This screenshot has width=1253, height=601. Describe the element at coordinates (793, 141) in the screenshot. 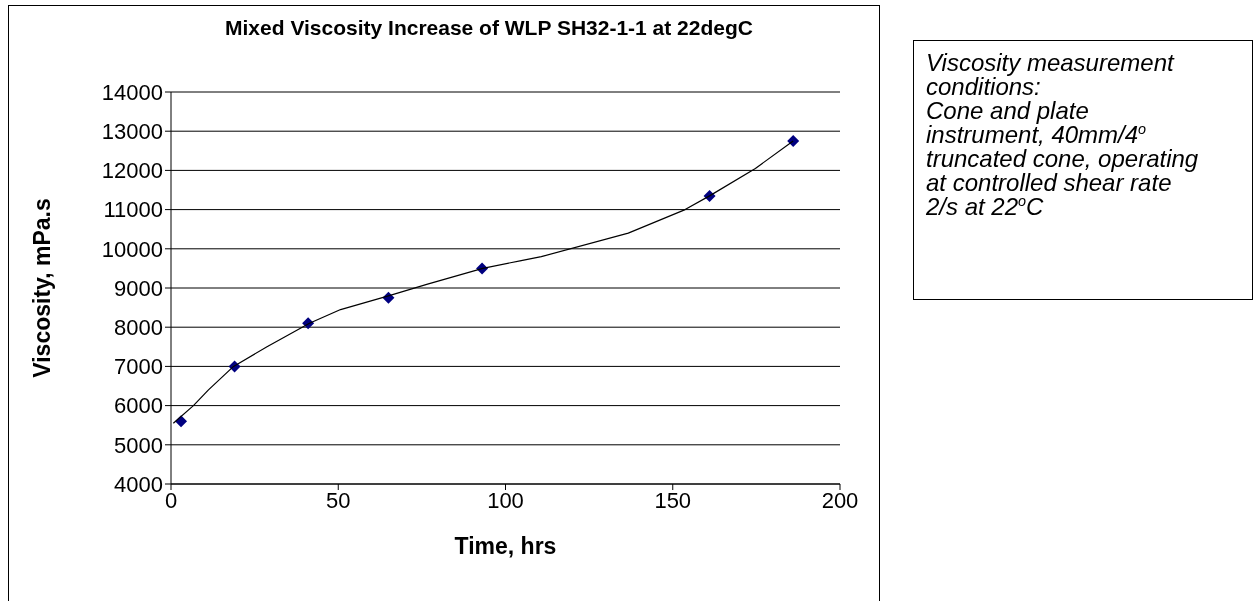

I see `point` at that location.